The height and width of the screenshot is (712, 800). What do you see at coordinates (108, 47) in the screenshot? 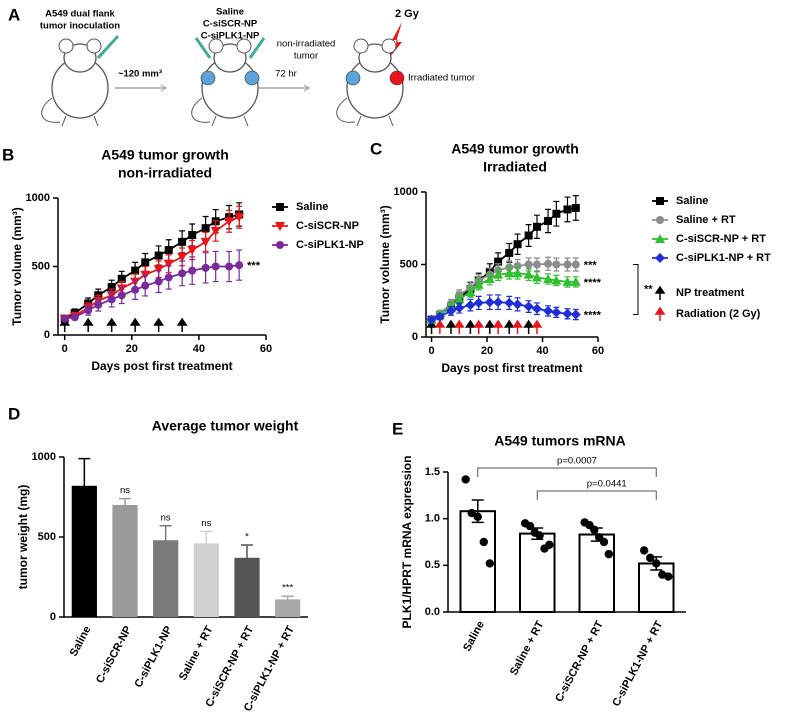
I see `syringe` at bounding box center [108, 47].